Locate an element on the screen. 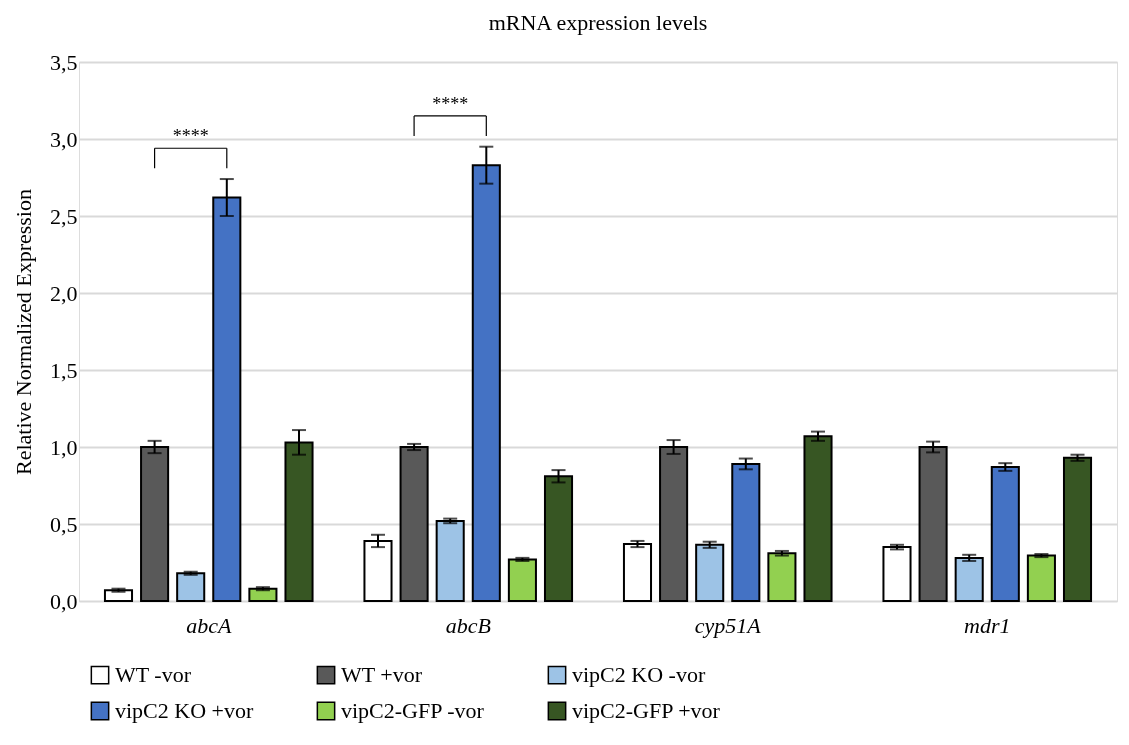 This screenshot has width=1129, height=745. legend-label: WT -vor is located at coordinates (153, 675).